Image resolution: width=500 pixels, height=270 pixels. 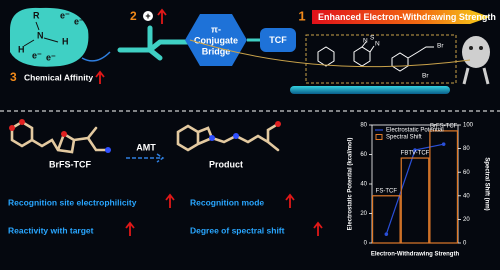 What do you see at coordinates (466, 196) in the screenshot?
I see `y2-tick-label: 40` at bounding box center [466, 196].